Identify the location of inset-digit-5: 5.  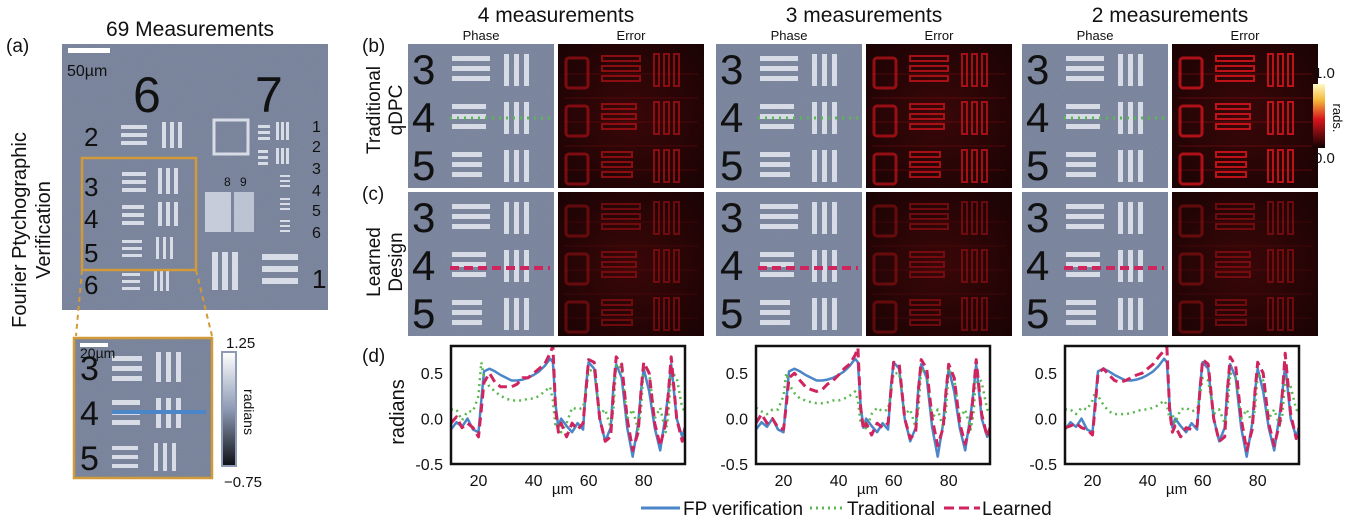
(89, 459).